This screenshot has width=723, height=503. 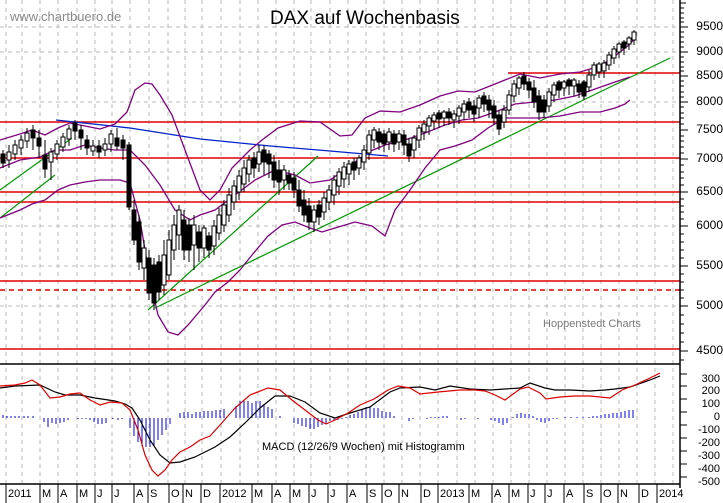 What do you see at coordinates (710, 379) in the screenshot?
I see `macd-tick-label: 300` at bounding box center [710, 379].